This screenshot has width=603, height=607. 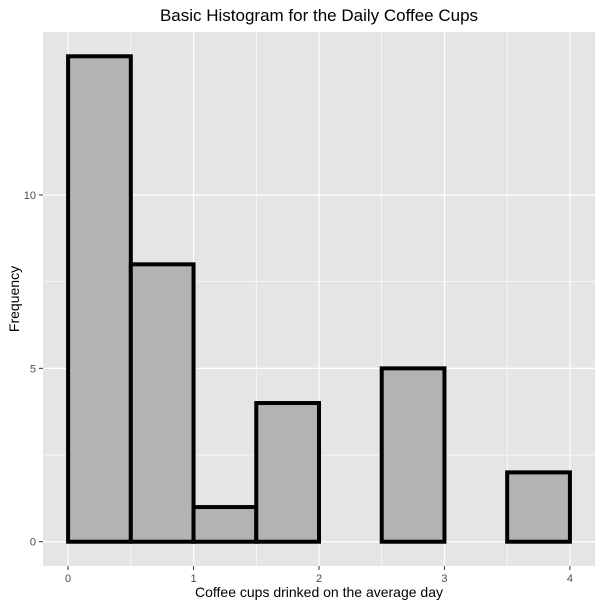 I want to click on y-axis-title: Frequency, so click(x=14, y=299).